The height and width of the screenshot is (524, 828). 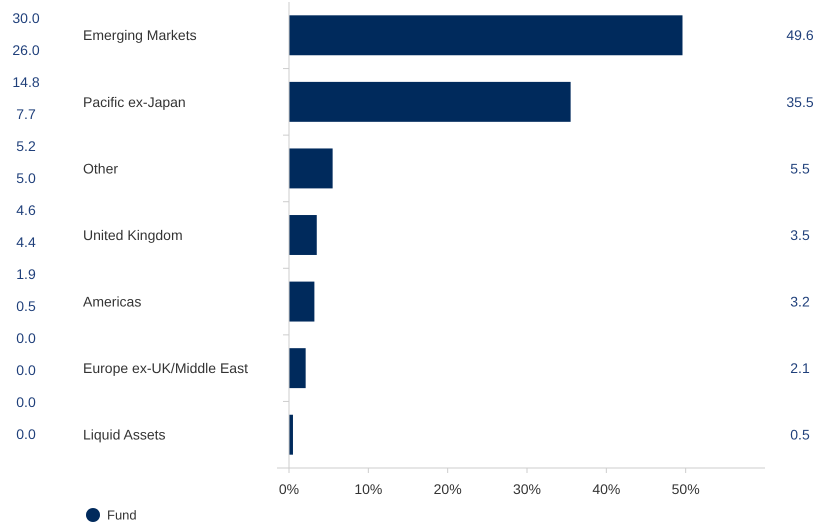 I want to click on data-label: 3.2, so click(x=800, y=301).